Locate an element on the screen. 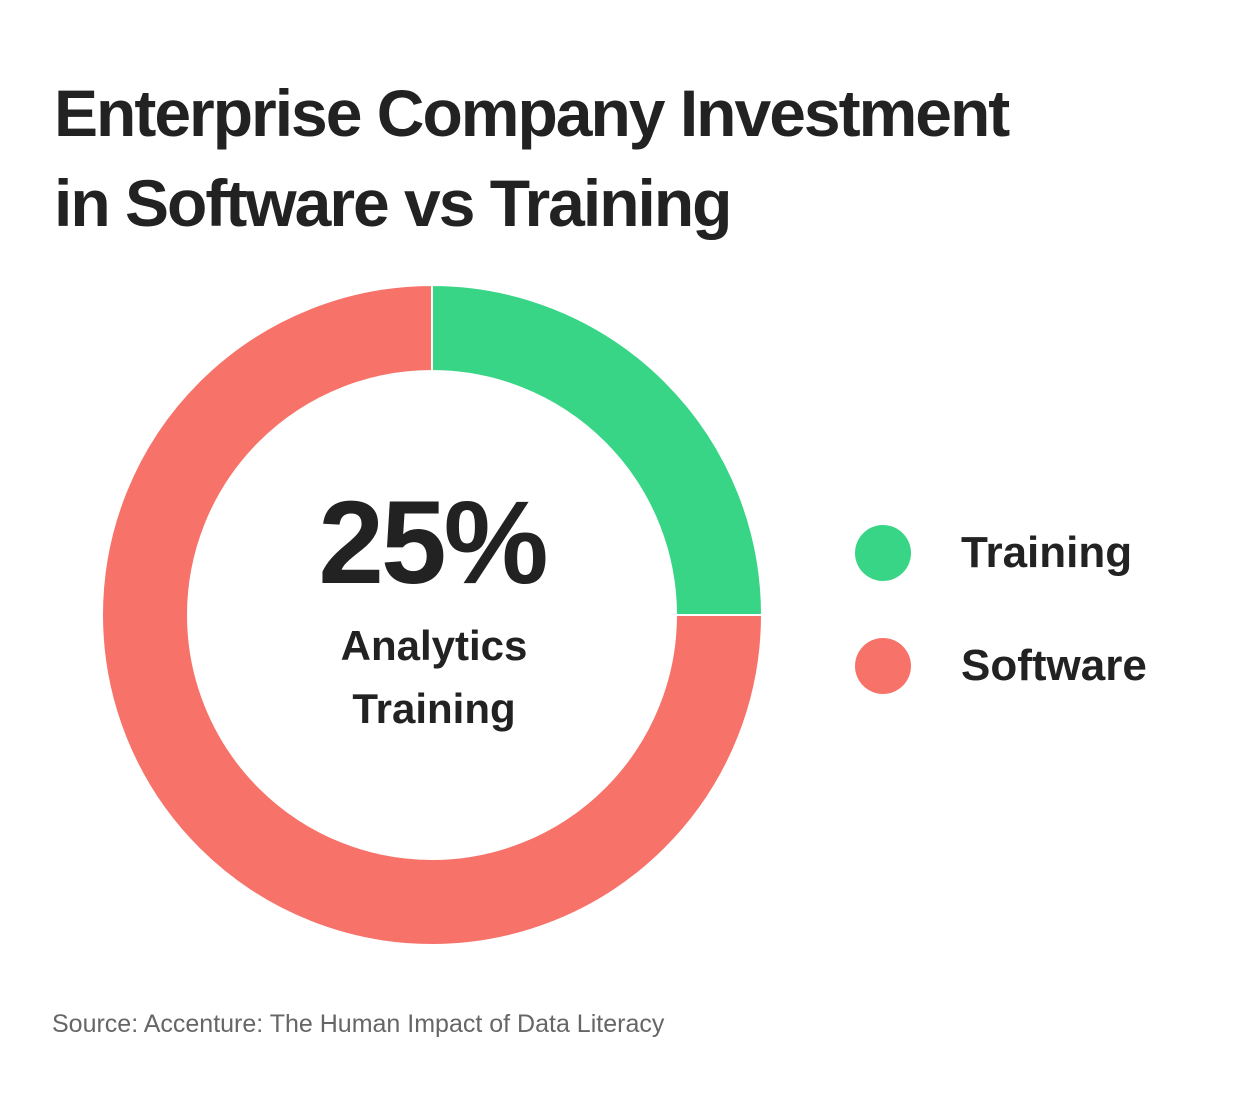  legend: Training Software is located at coordinates (1001, 638).